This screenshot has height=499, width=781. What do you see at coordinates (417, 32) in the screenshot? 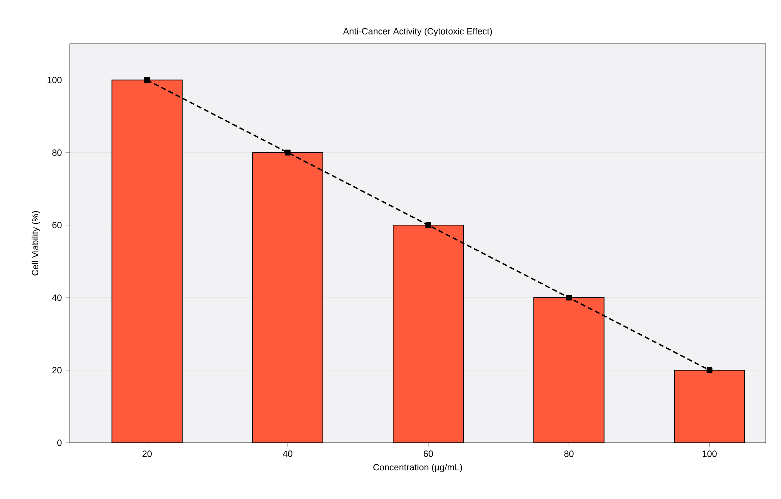
I see `chart-title: Anti-Cancer Activity (Cytotoxic Effect)` at bounding box center [417, 32].